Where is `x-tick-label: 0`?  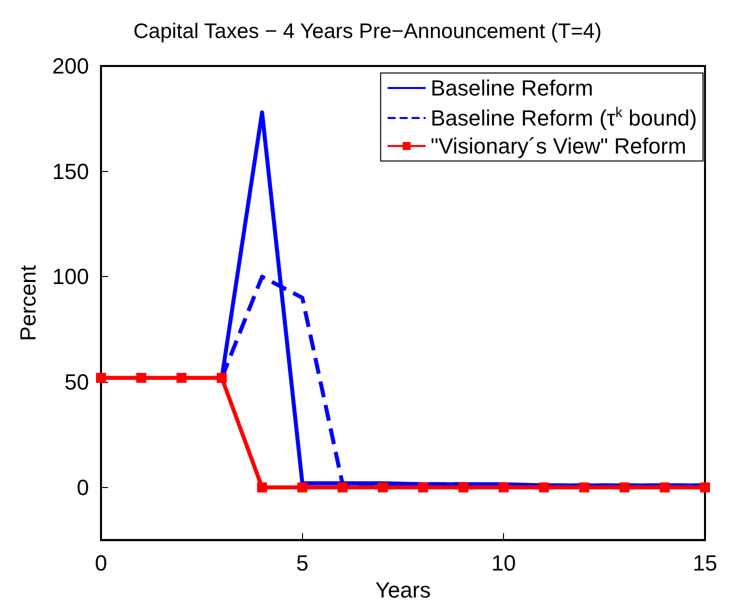
x-tick-label: 0 is located at coordinates (101, 563).